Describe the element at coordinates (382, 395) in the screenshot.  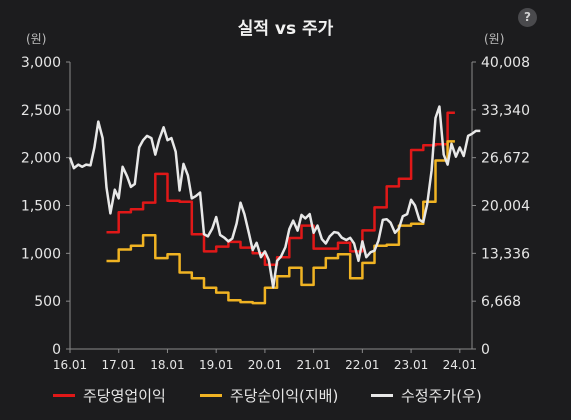
I see `legend-swatch-stock-price` at that location.